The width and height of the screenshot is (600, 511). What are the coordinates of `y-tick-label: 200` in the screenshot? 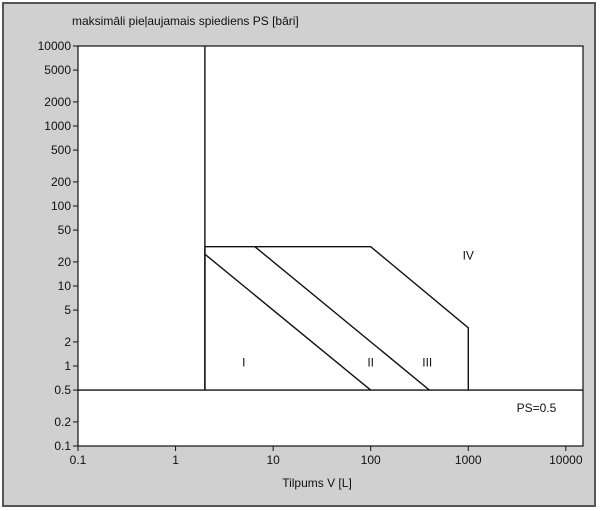 It's located at (61, 182).